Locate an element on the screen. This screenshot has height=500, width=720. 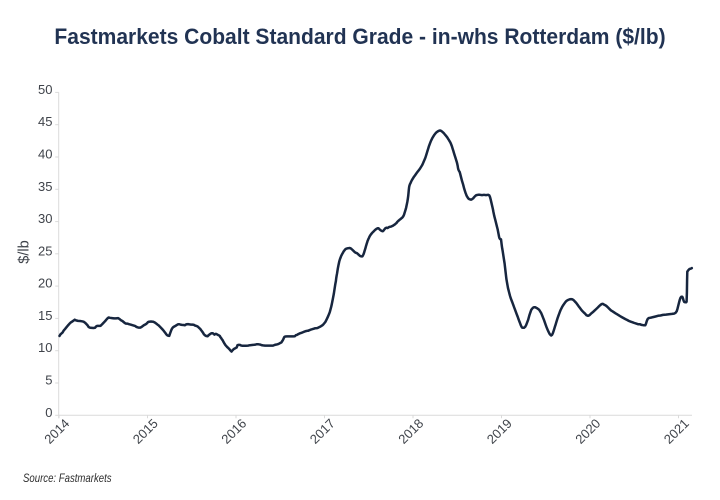
svg-text: 25 is located at coordinates (45, 250).